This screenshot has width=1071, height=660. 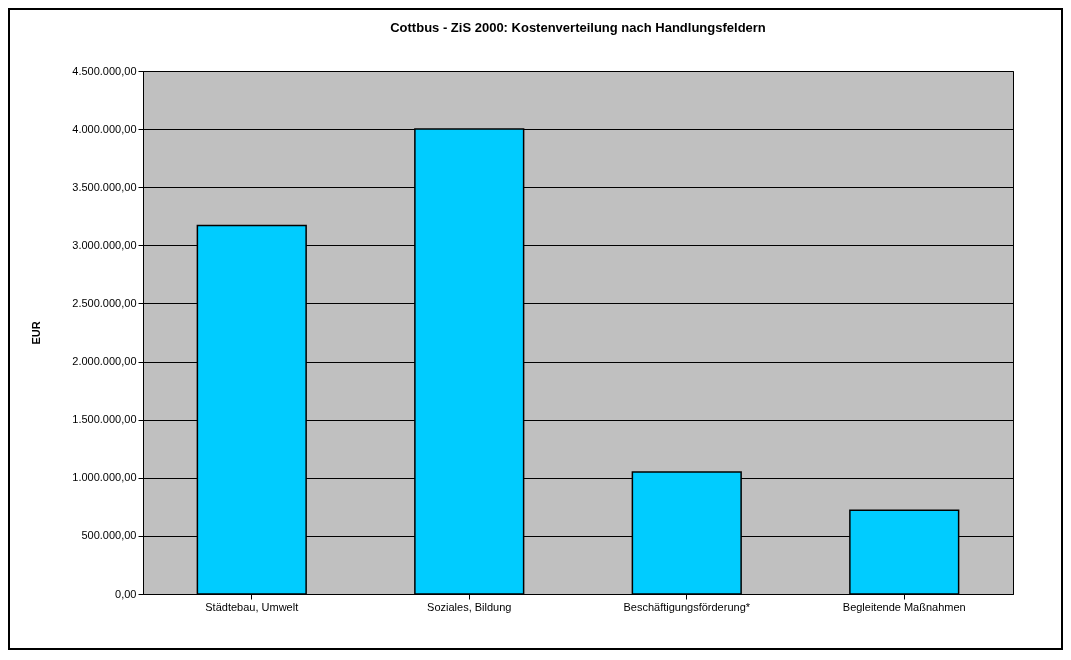 What do you see at coordinates (104, 244) in the screenshot?
I see `y-tick-label: 3.000.000,00` at bounding box center [104, 244].